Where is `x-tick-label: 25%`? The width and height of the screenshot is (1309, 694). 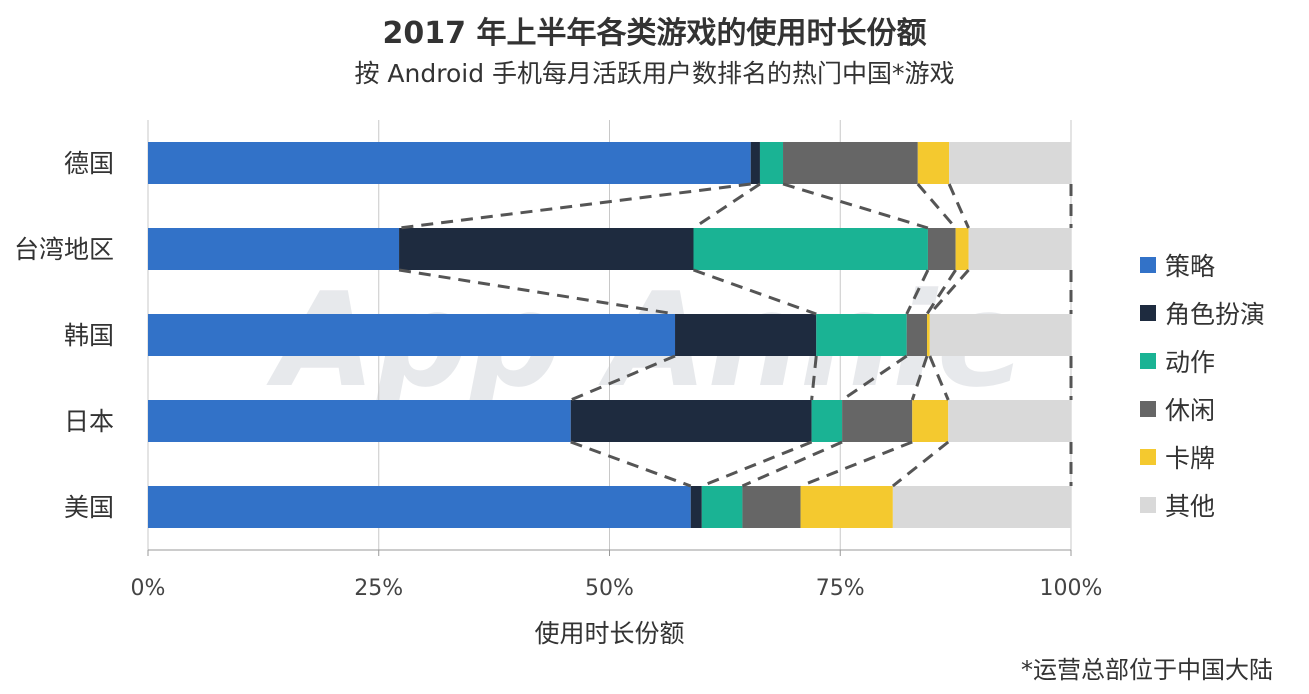
x-tick-label: 25% is located at coordinates (378, 588).